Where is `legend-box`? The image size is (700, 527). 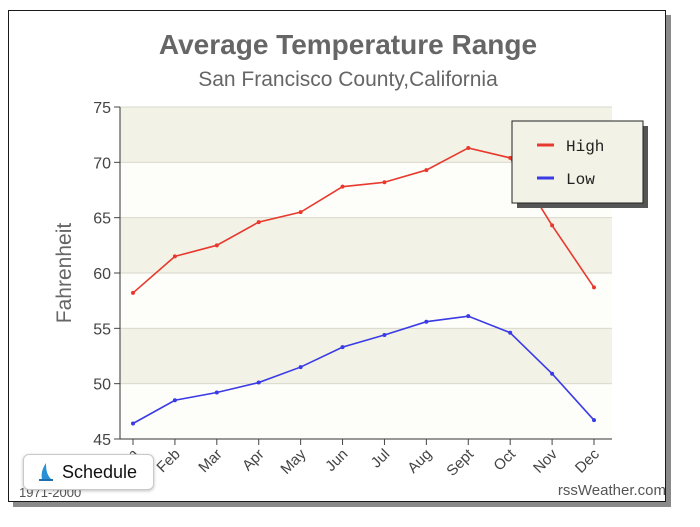
legend-box is located at coordinates (577, 162).